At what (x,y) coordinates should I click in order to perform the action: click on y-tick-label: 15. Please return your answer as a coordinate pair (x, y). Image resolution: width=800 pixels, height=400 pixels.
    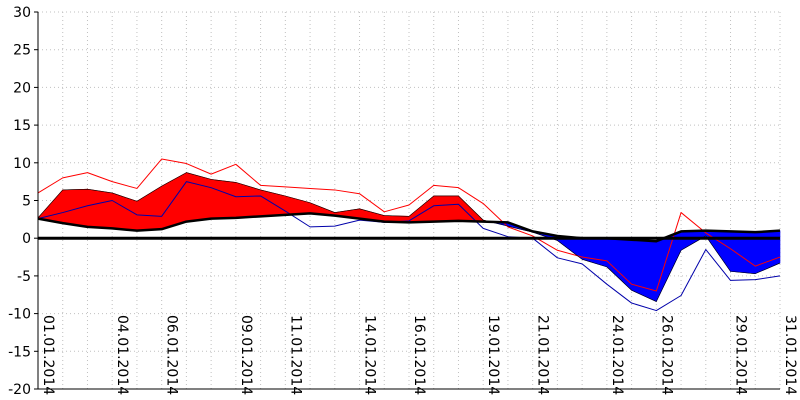
    Looking at the image, I should click on (22, 126).